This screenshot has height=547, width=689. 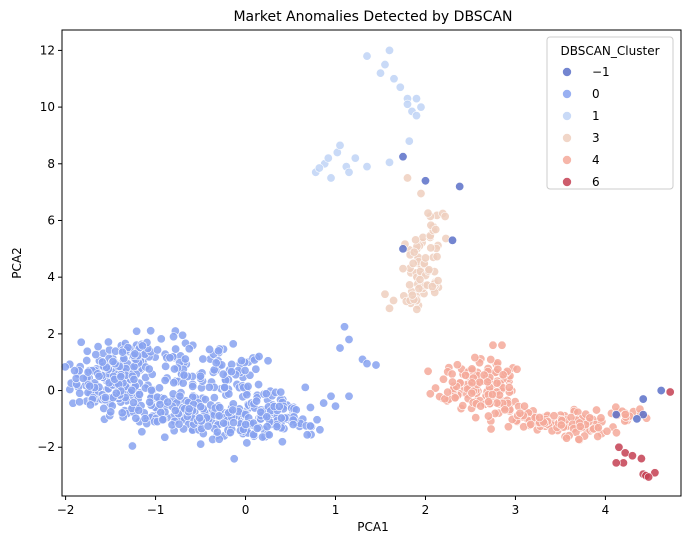 I want to click on x-tick-label: −1, so click(x=156, y=510).